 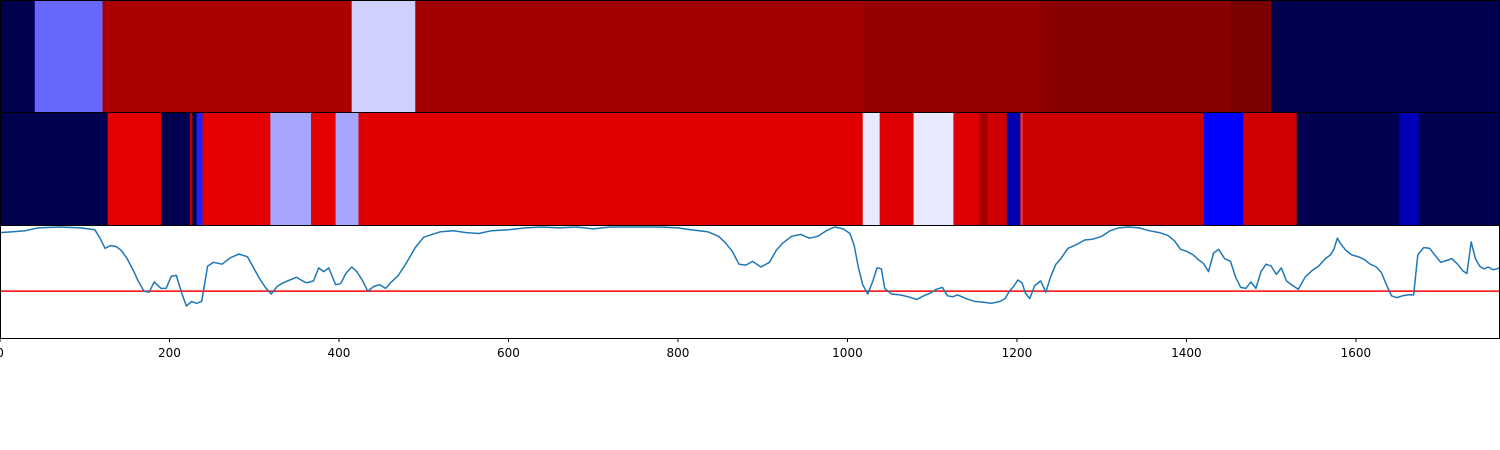 What do you see at coordinates (1356, 353) in the screenshot?
I see `x-tick-label: 1600` at bounding box center [1356, 353].